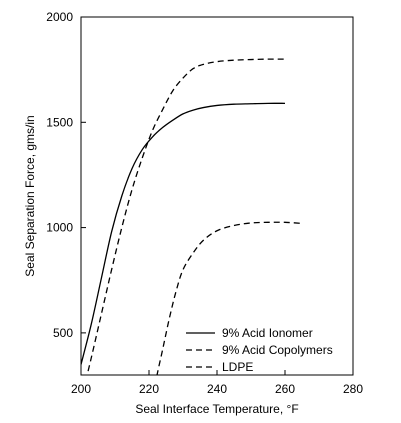 Image resolution: width=401 pixels, height=423 pixels. What do you see at coordinates (277, 350) in the screenshot?
I see `legend-label-copolymers: 9% Acid Copolymers` at bounding box center [277, 350].